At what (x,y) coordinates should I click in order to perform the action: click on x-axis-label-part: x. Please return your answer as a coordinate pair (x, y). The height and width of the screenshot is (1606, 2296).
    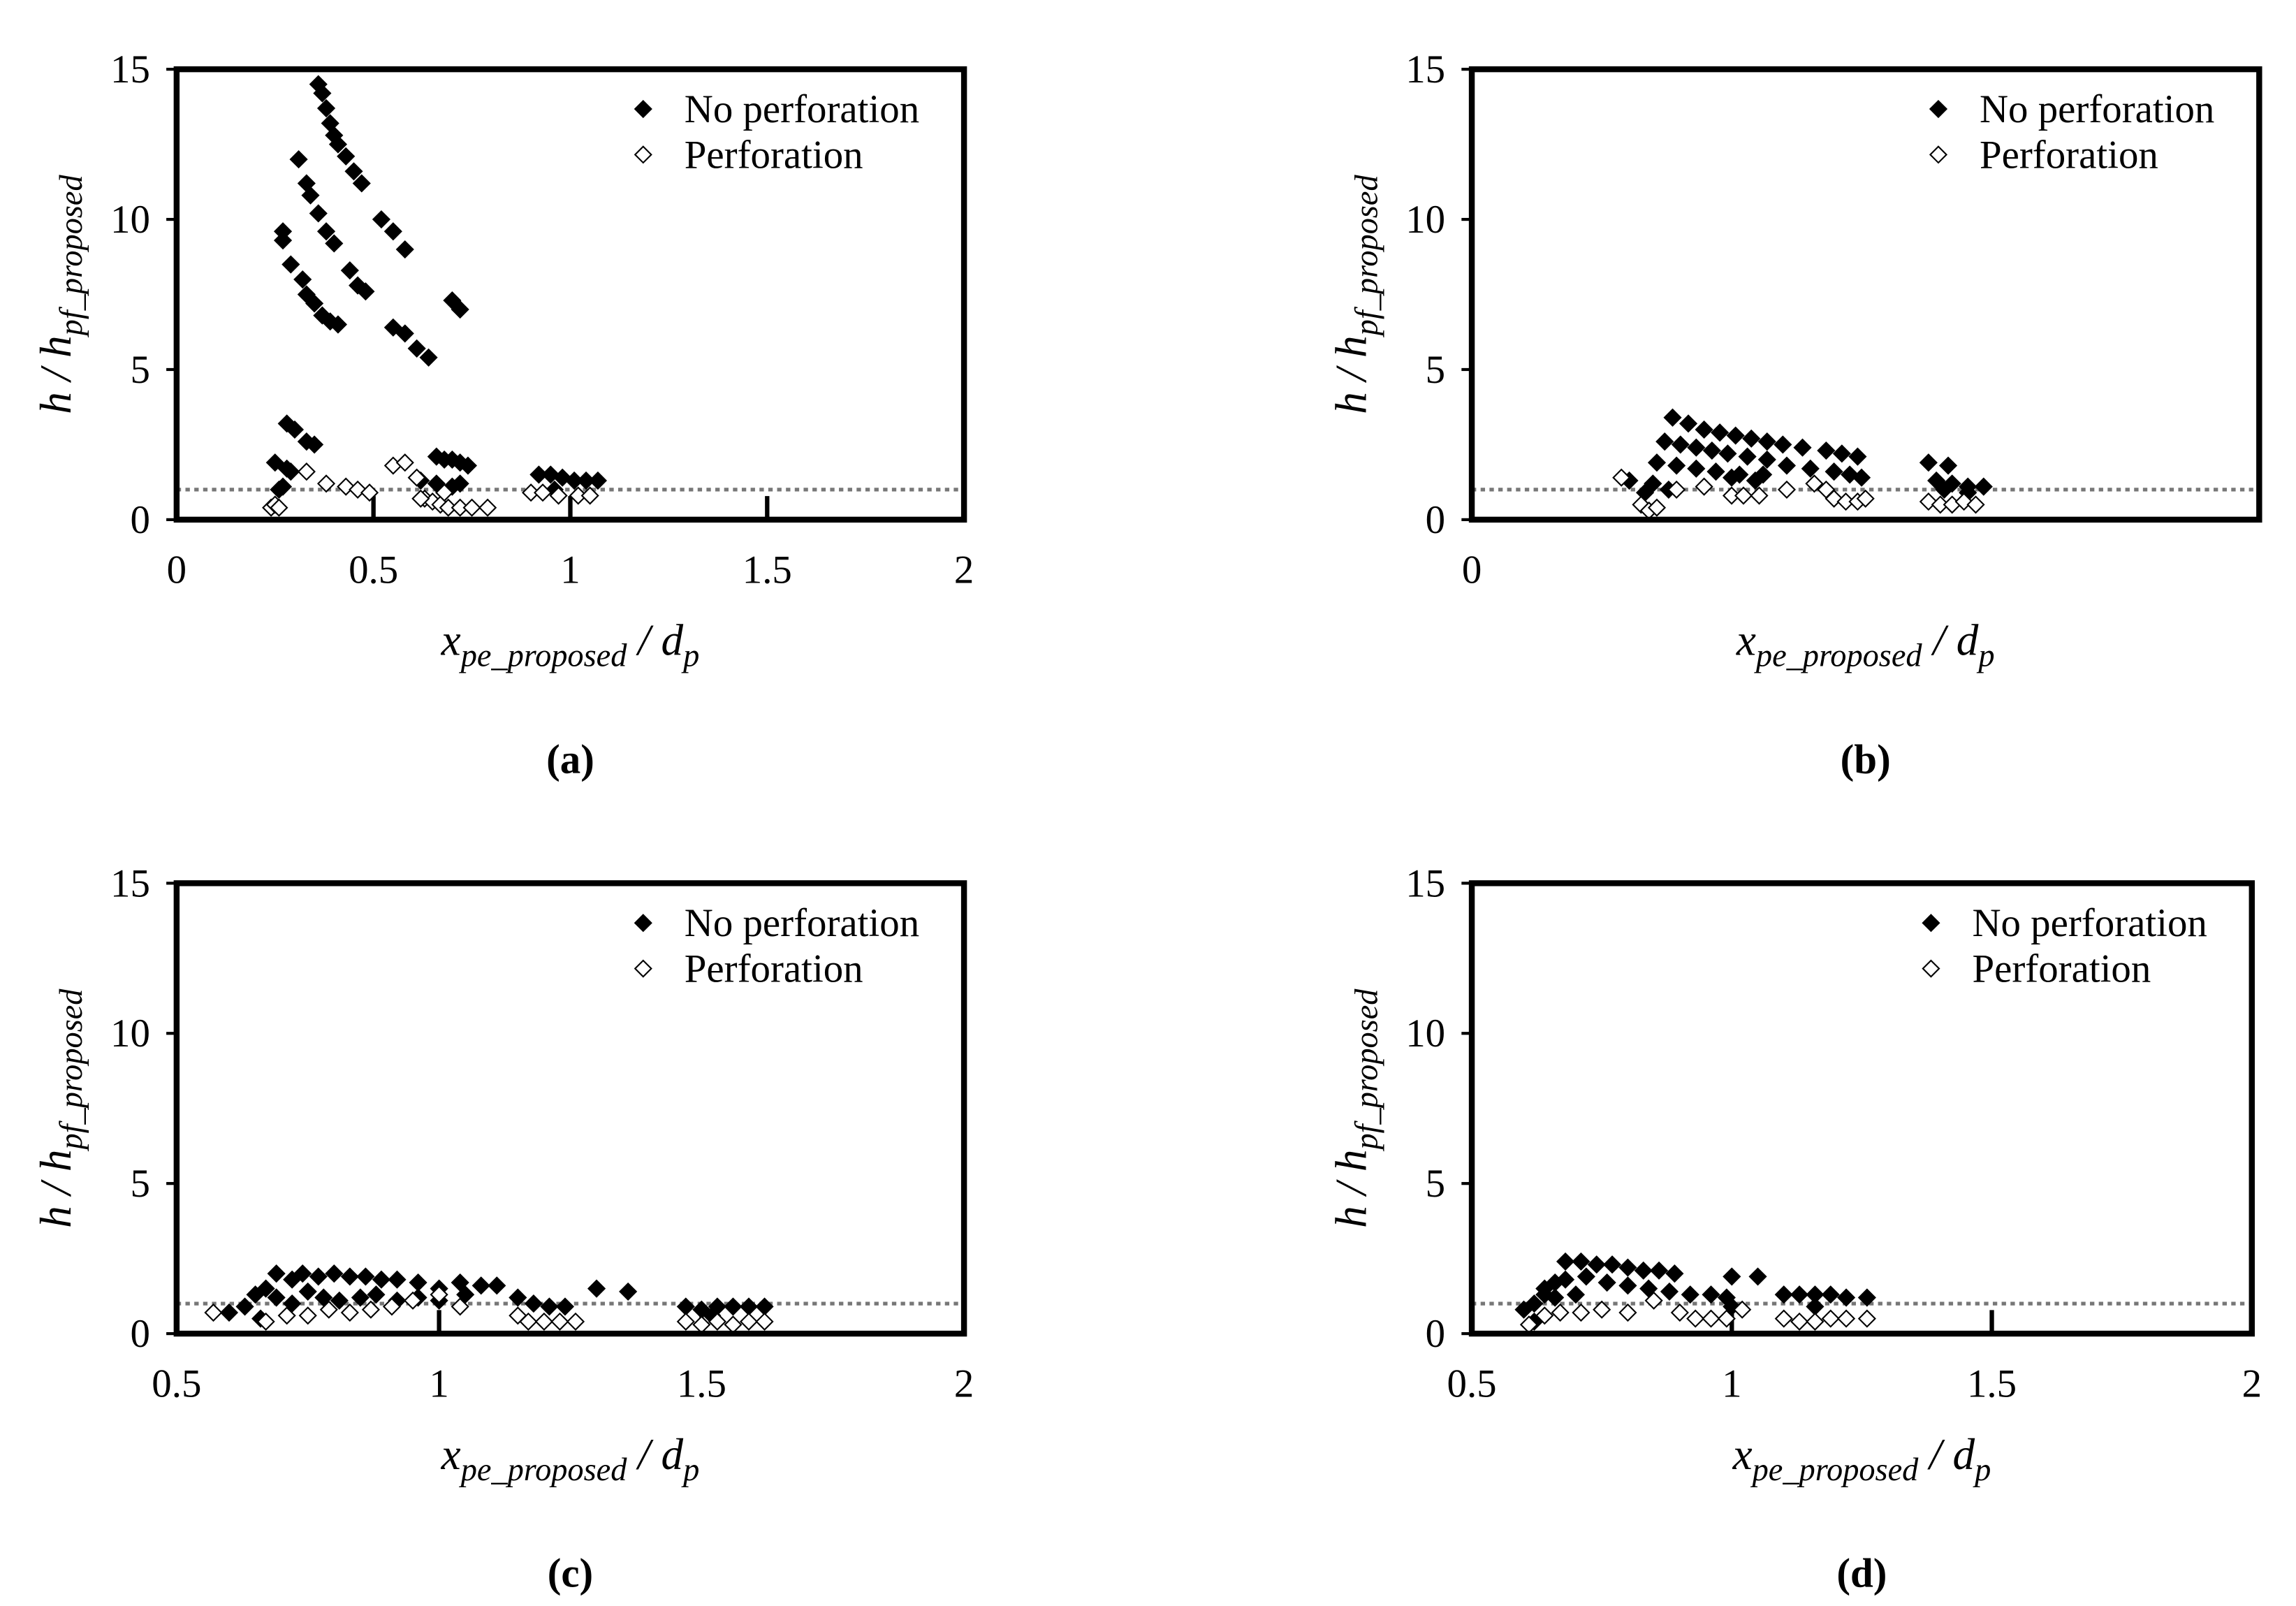
    Looking at the image, I should click on (451, 640).